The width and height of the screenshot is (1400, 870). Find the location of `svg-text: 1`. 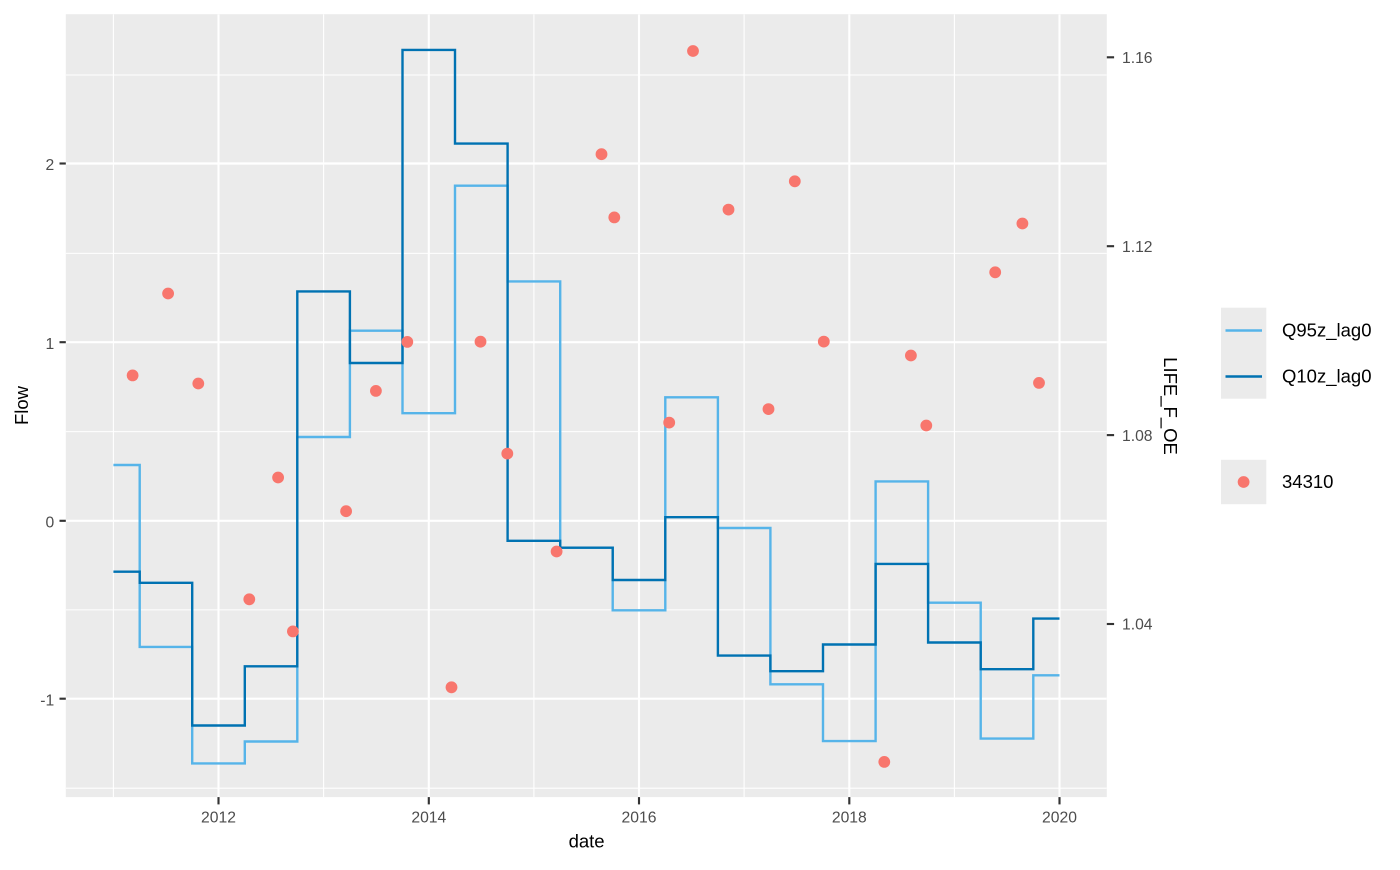

svg-text: 1 is located at coordinates (49, 344).